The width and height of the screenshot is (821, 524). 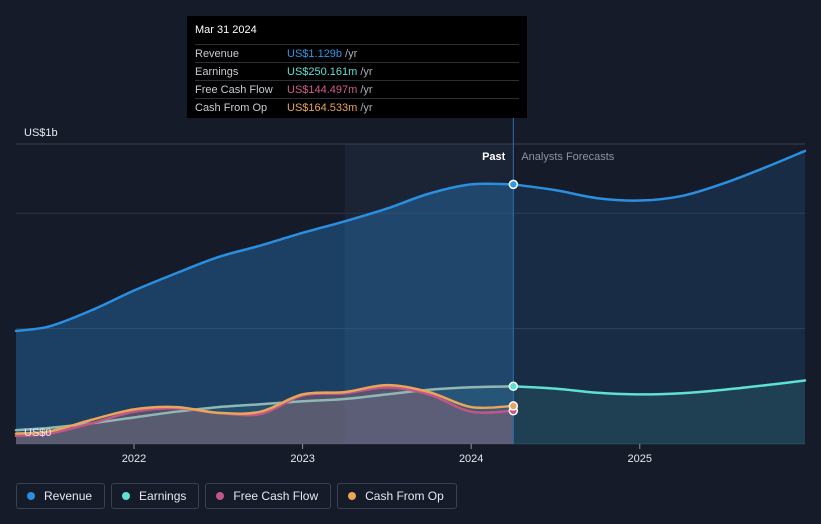 I want to click on legend-item-earnings: Earnings, so click(x=155, y=496).